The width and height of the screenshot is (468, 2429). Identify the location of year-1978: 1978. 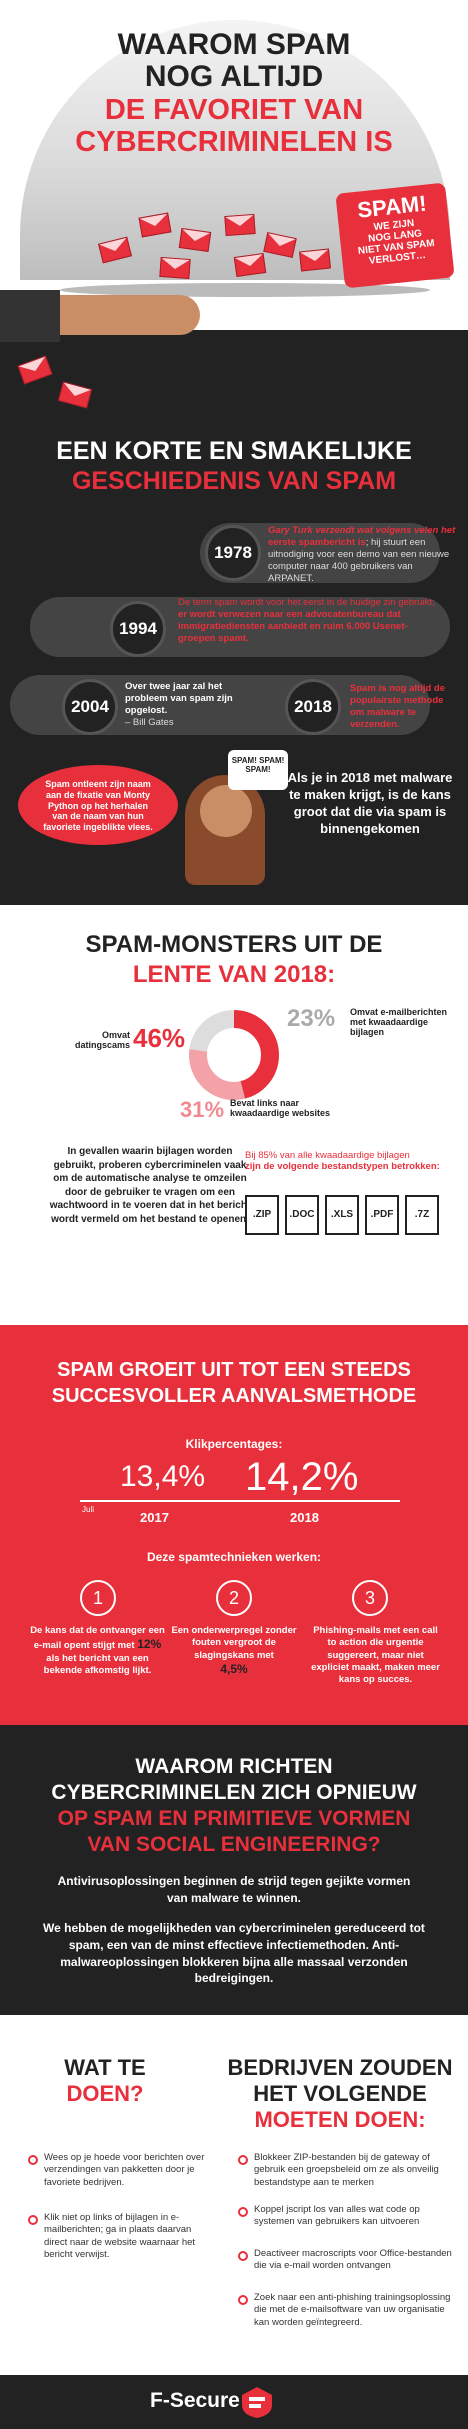
(233, 553).